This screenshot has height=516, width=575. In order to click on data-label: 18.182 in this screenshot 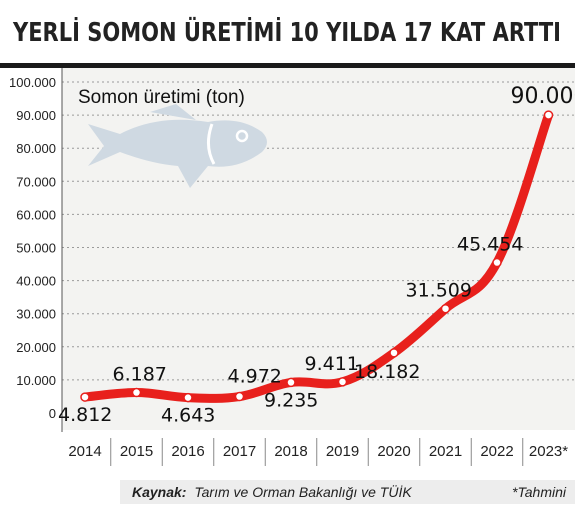, I will do `click(387, 372)`.